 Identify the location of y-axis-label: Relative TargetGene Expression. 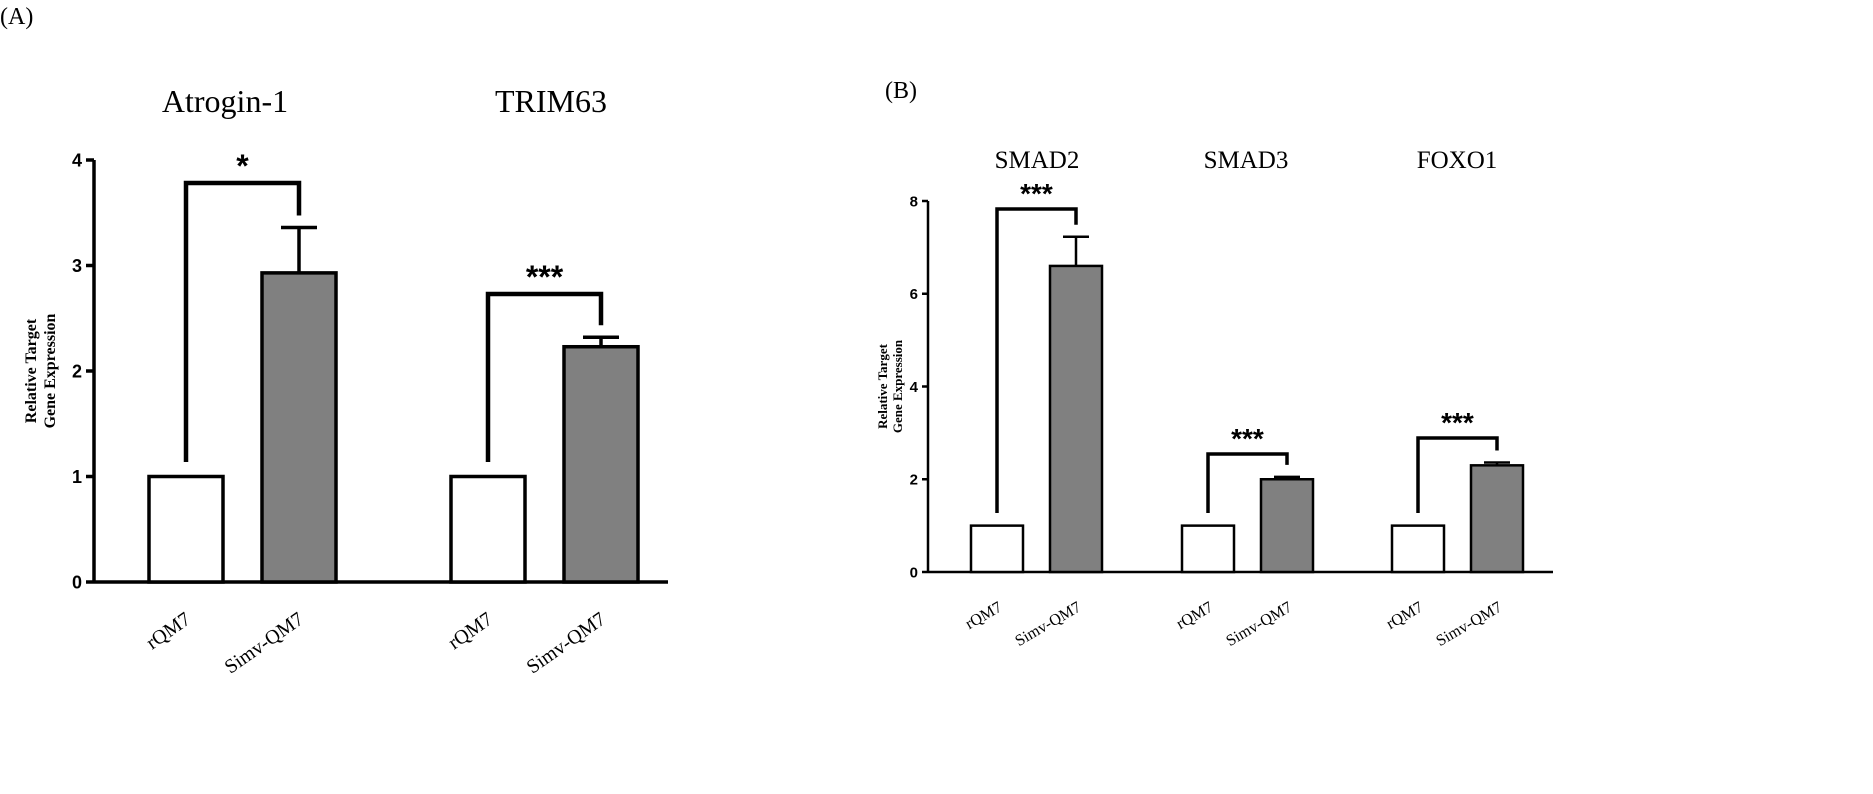
(890, 386).